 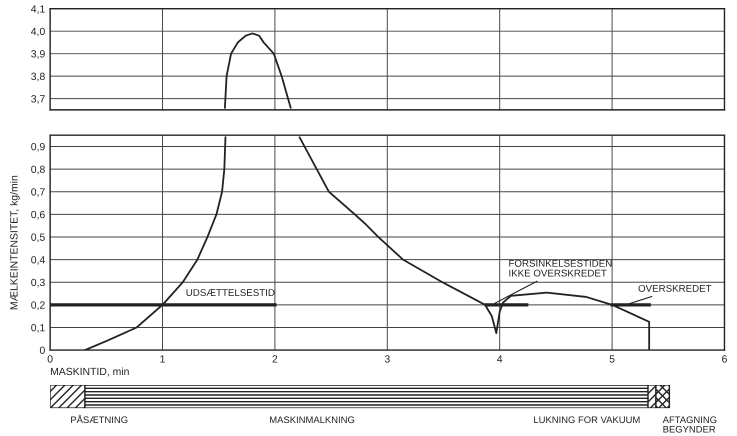 I want to click on text: MASKINMALKNING, so click(x=312, y=420).